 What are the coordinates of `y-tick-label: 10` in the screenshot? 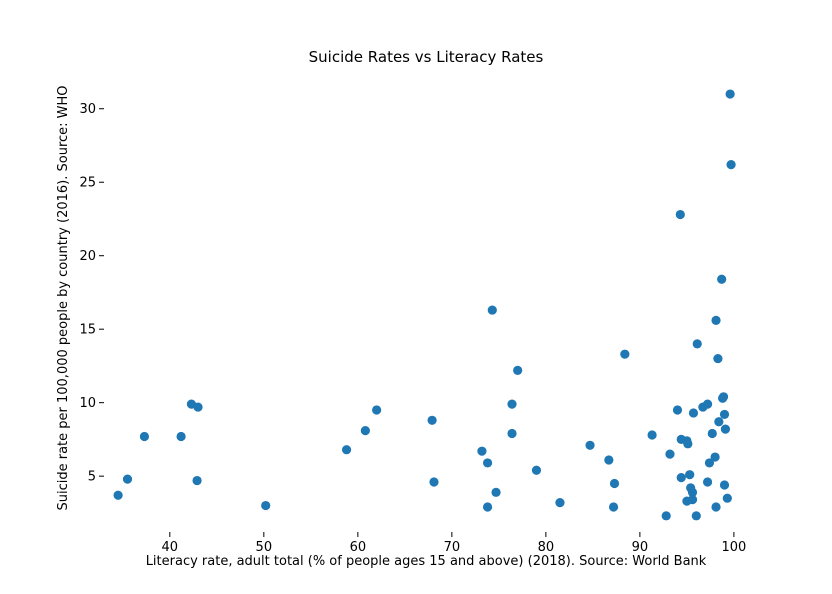 It's located at (87, 403).